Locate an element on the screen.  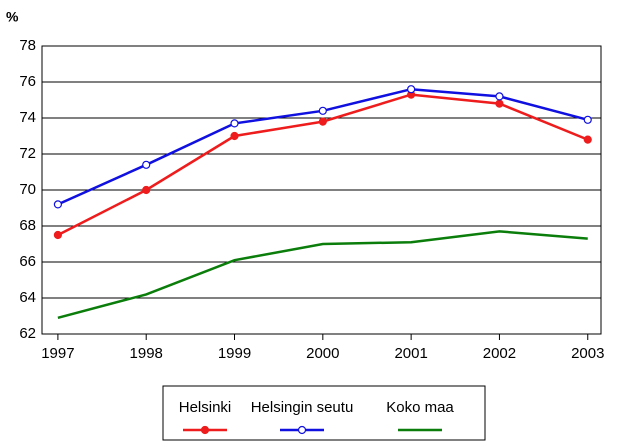
legend-label: Koko maa is located at coordinates (420, 407).